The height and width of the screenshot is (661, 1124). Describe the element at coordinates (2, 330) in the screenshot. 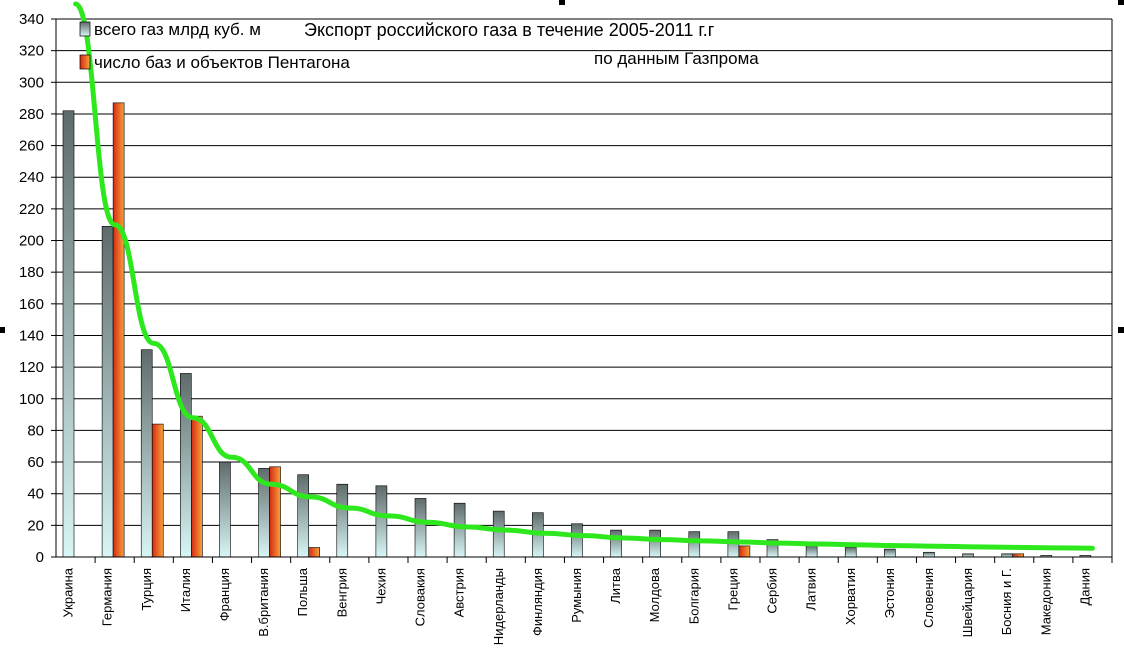

I see `selection-handle-left` at that location.